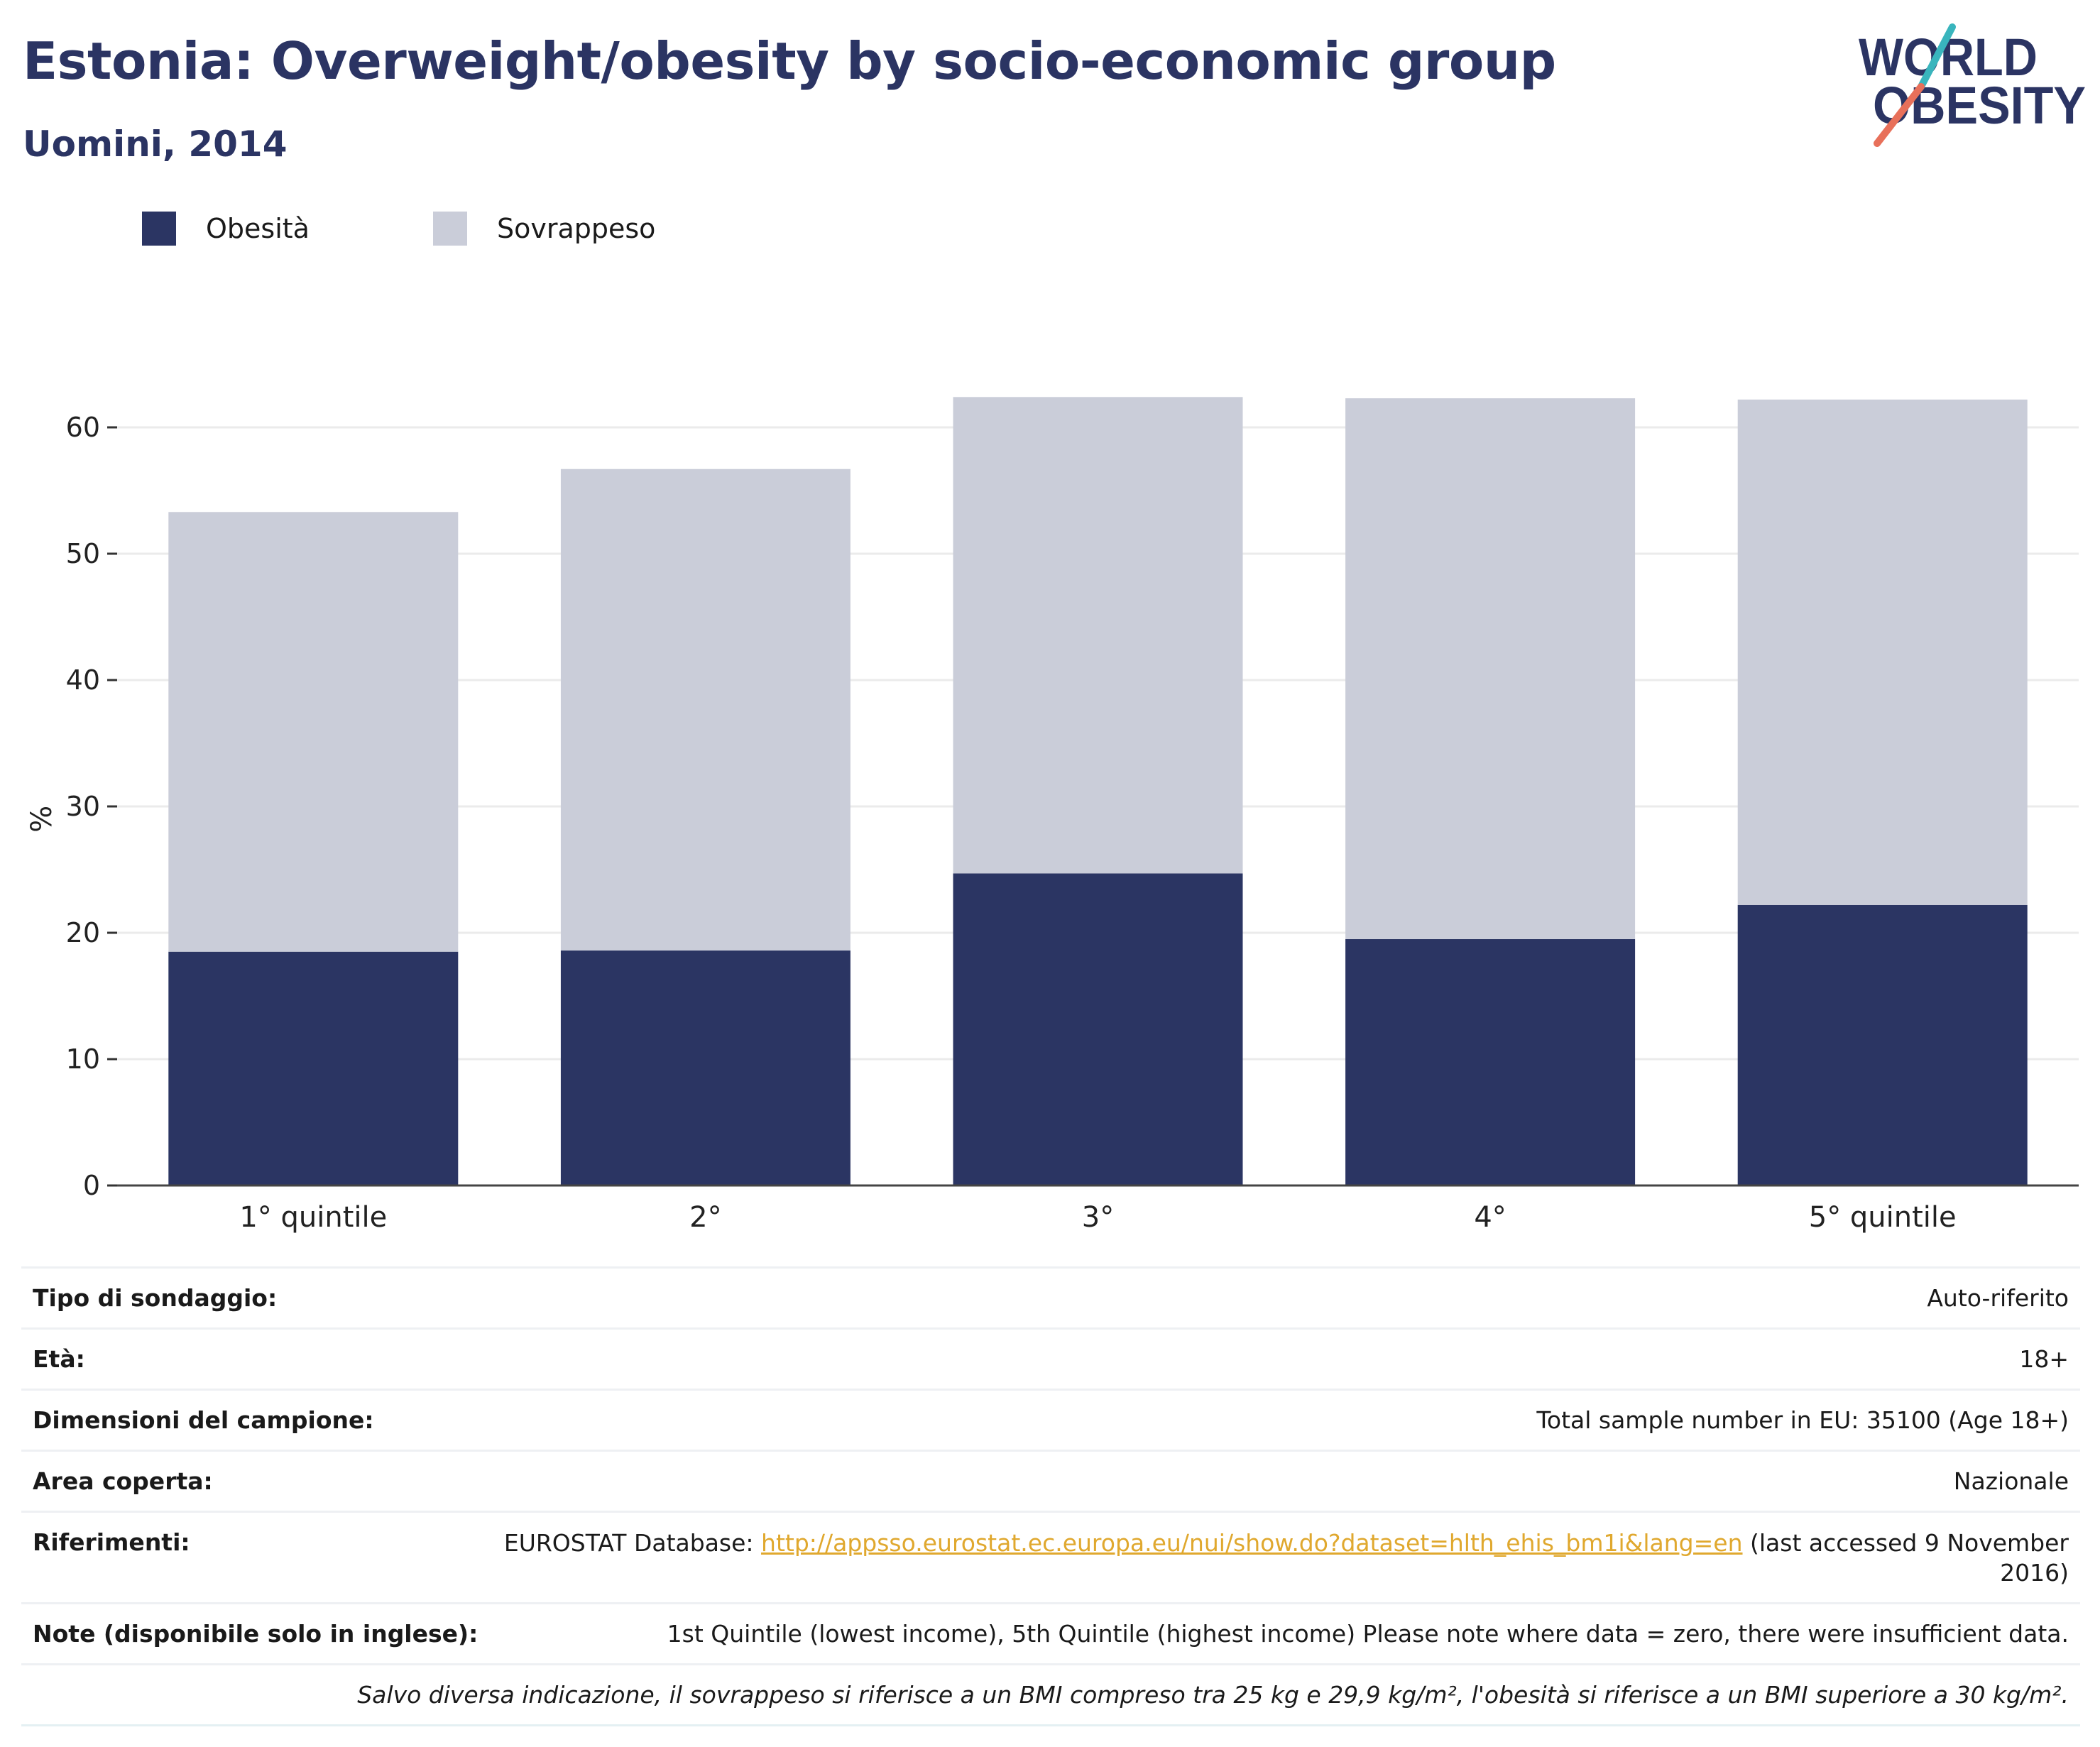 This screenshot has height=1747, width=2100. I want to click on info-key: Tipo di sondaggio:, so click(155, 1298).